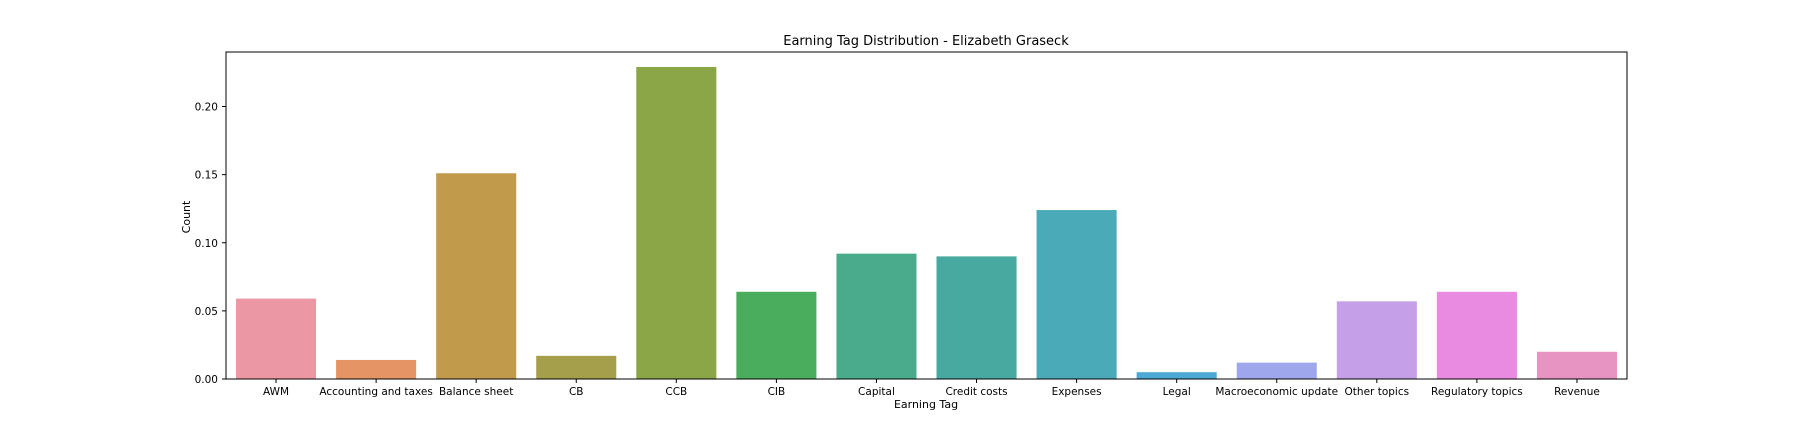 The width and height of the screenshot is (1800, 432). I want to click on x-tick-label: Other topics, so click(1377, 392).